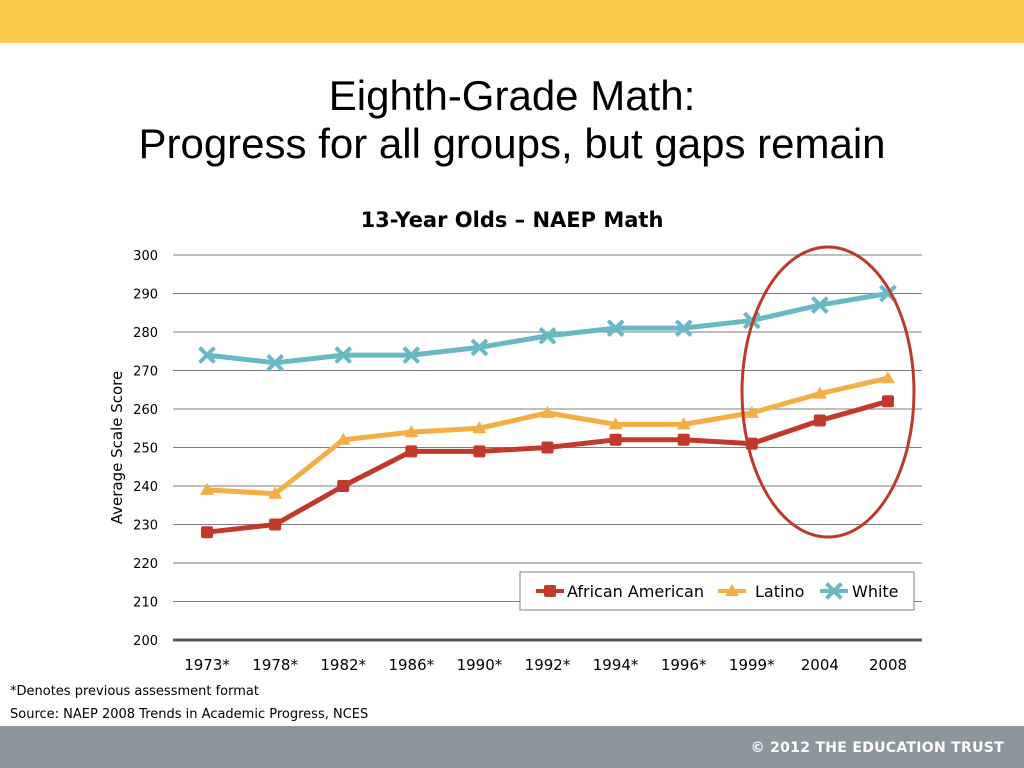 The image size is (1024, 768). What do you see at coordinates (145, 526) in the screenshot?
I see `y-tick-label: 230` at bounding box center [145, 526].